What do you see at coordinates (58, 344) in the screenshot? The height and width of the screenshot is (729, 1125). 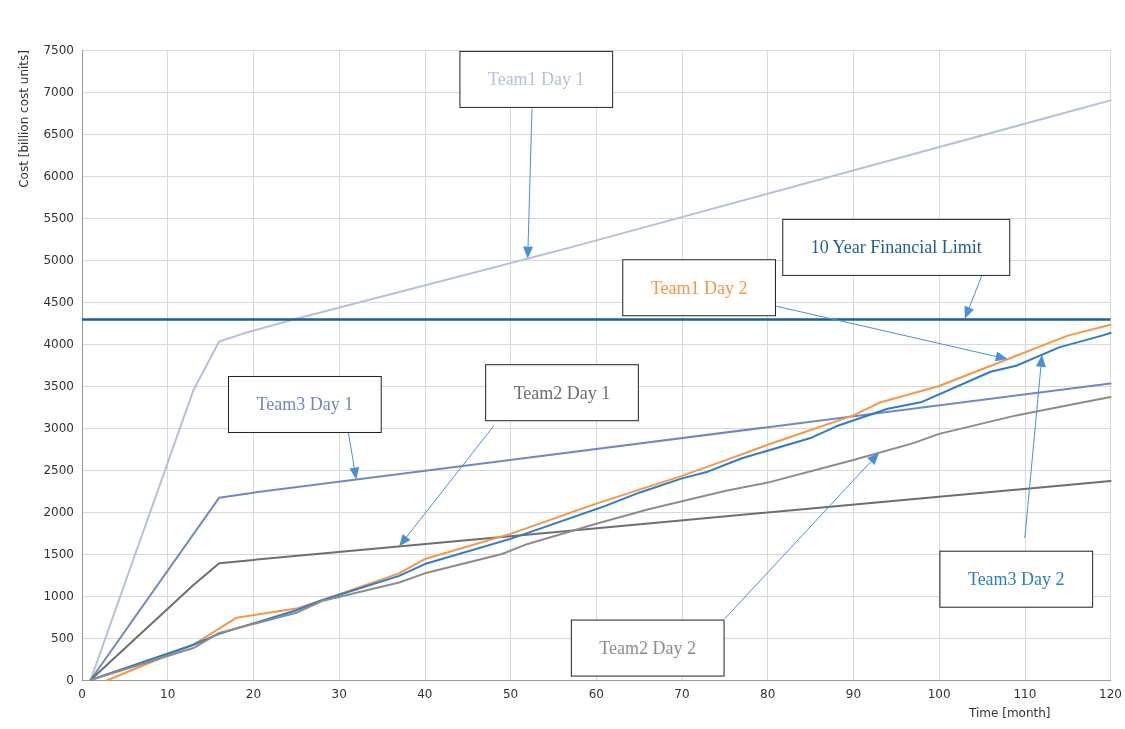 I see `y-tick-label: 4000` at bounding box center [58, 344].